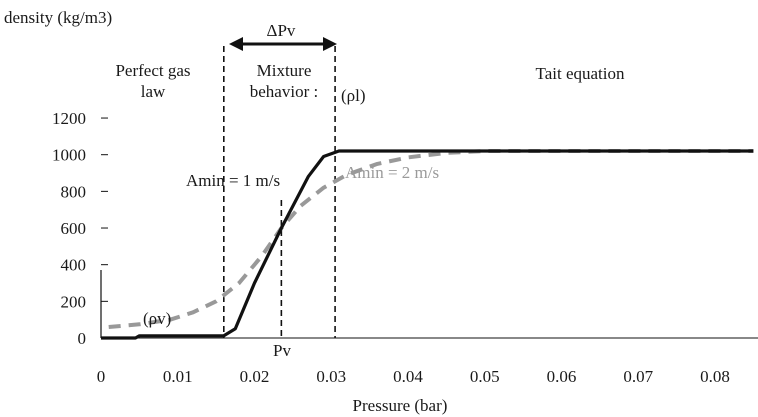 The image size is (758, 417). I want to click on rho-v-label: (ρv), so click(157, 318).